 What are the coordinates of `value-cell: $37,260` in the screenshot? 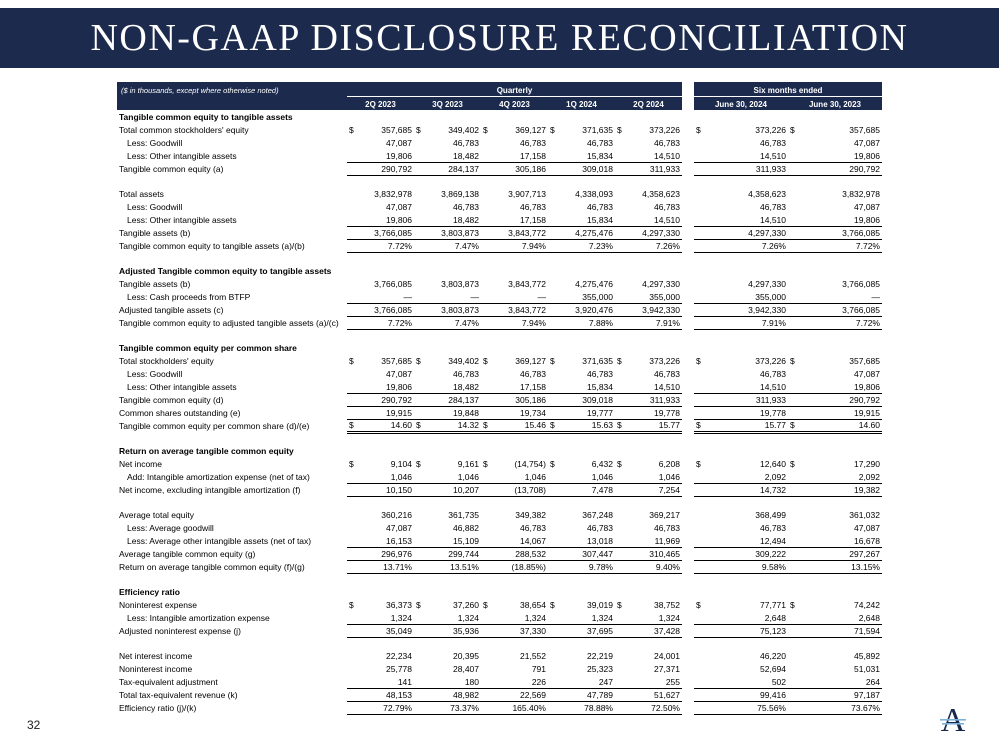 It's located at (447, 605).